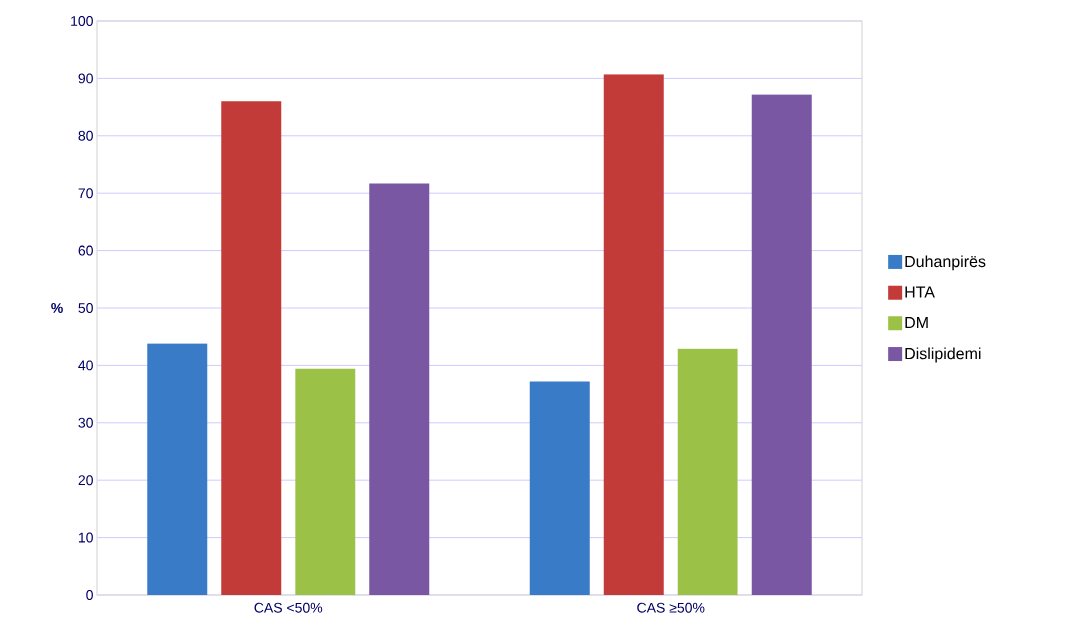  I want to click on y-tick-label: 70, so click(85, 193).